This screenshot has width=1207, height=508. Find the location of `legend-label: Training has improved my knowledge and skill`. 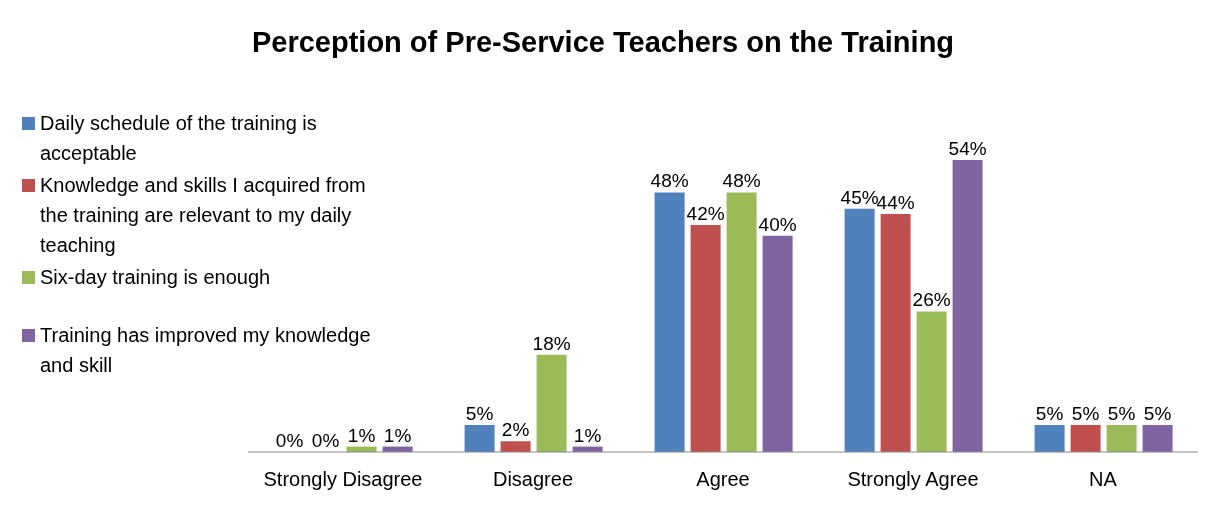

legend-label: Training has improved my knowledge and skill is located at coordinates (206, 350).